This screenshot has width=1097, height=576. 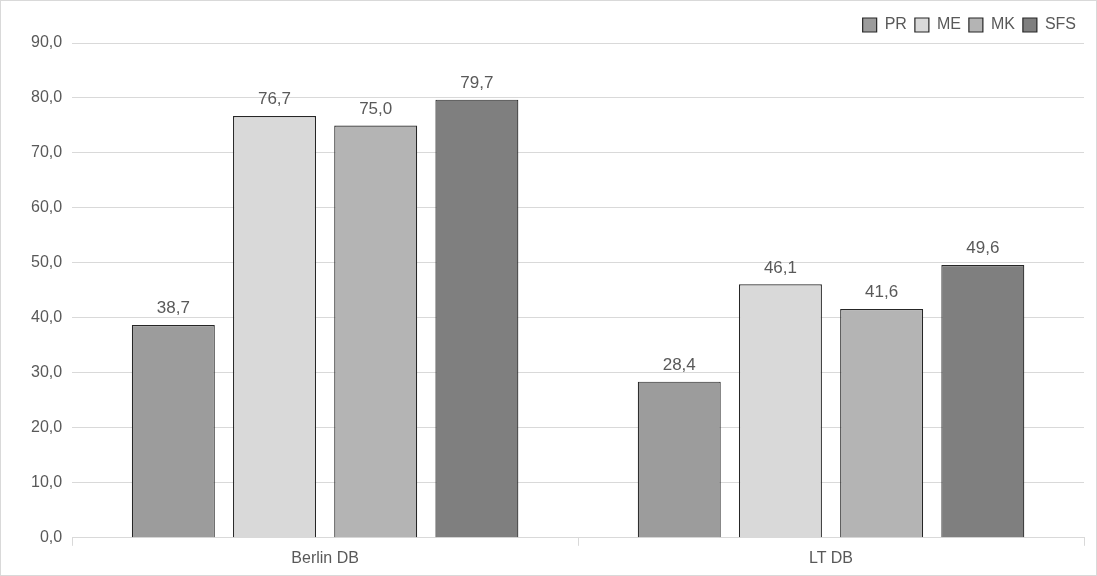 What do you see at coordinates (47, 42) in the screenshot?
I see `y-tick-label: 90,0` at bounding box center [47, 42].